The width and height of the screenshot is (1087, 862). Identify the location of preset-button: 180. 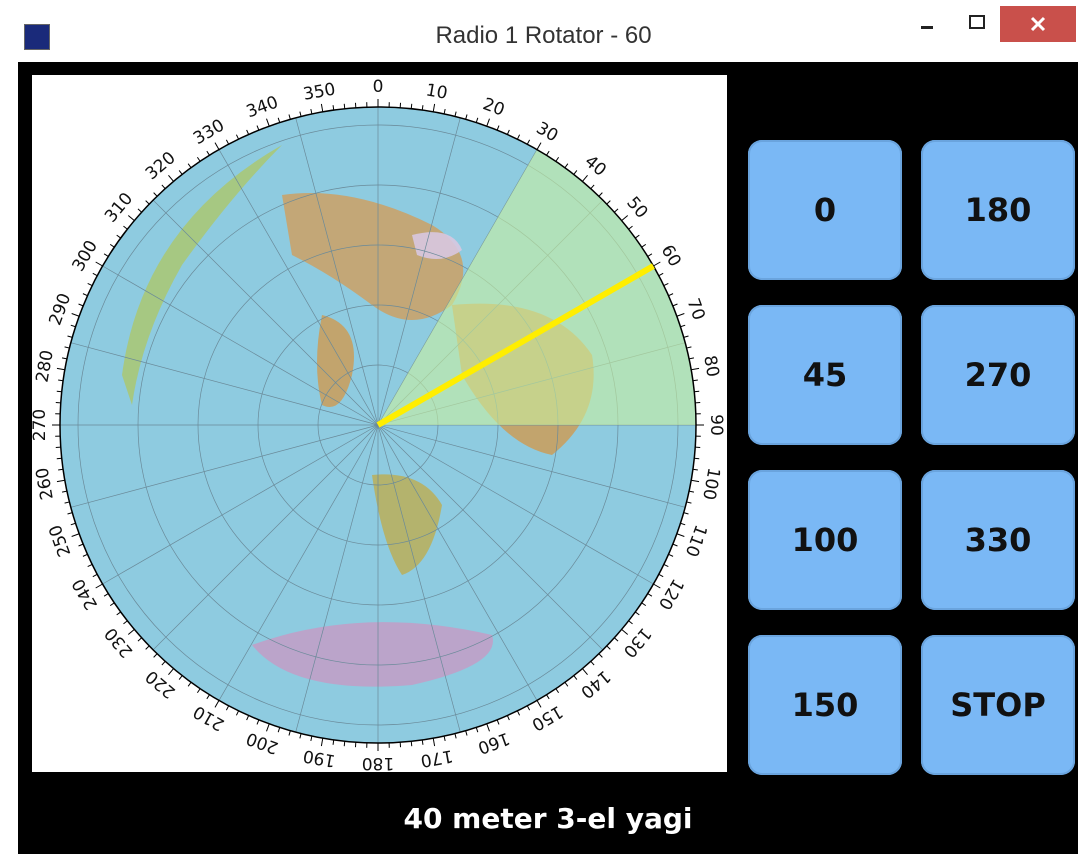
(998, 210).